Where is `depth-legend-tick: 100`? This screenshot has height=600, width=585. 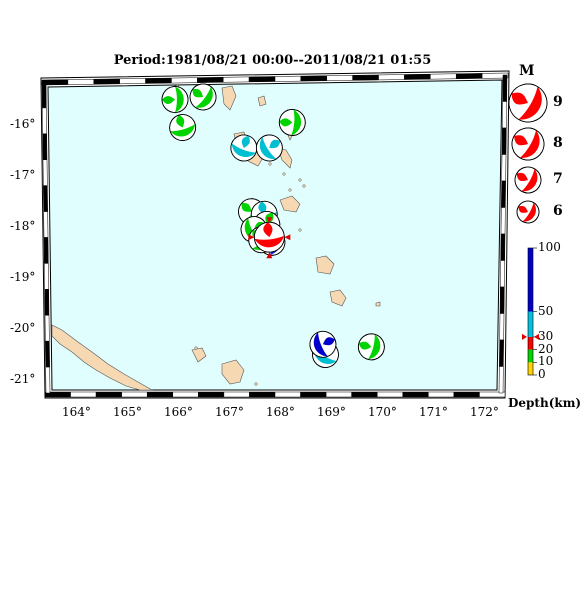 depth-legend-tick: 100 is located at coordinates (549, 247).